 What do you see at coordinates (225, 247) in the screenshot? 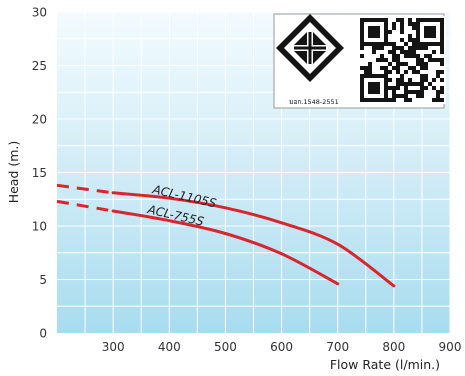
I see `series-line-acl-755s` at bounding box center [225, 247].